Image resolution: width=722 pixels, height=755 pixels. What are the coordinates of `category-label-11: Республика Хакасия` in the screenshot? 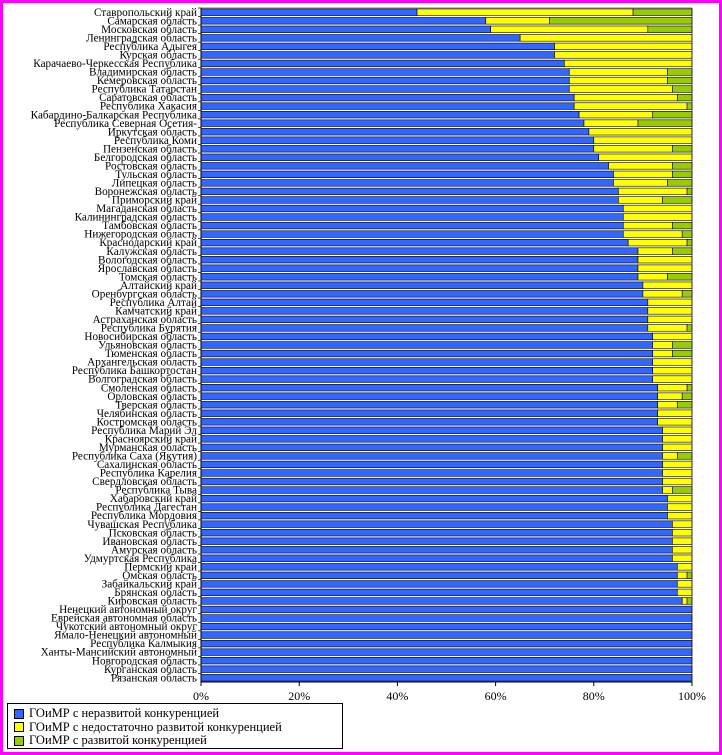 It's located at (148, 107).